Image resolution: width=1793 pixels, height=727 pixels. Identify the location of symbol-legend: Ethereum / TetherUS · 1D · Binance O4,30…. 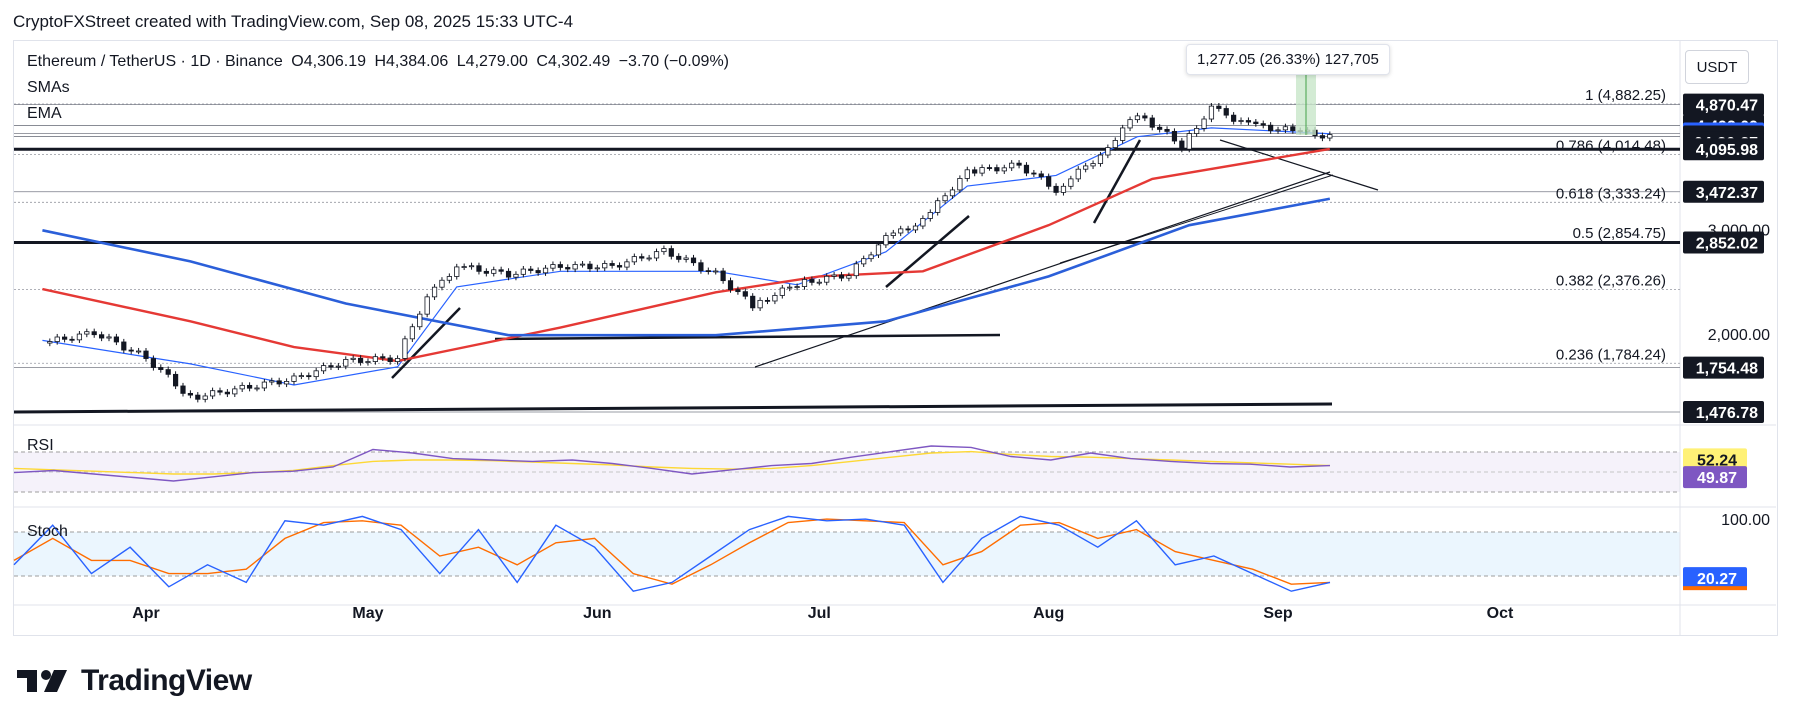
(378, 62).